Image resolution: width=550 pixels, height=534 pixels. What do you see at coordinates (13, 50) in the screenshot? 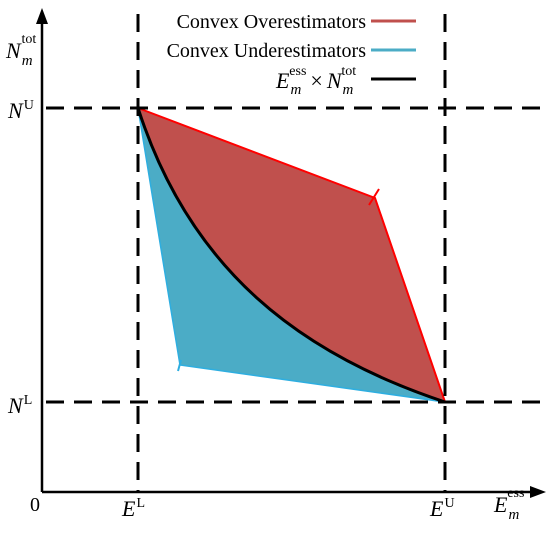
I see `y-axis-label-symbol: N` at bounding box center [13, 50].